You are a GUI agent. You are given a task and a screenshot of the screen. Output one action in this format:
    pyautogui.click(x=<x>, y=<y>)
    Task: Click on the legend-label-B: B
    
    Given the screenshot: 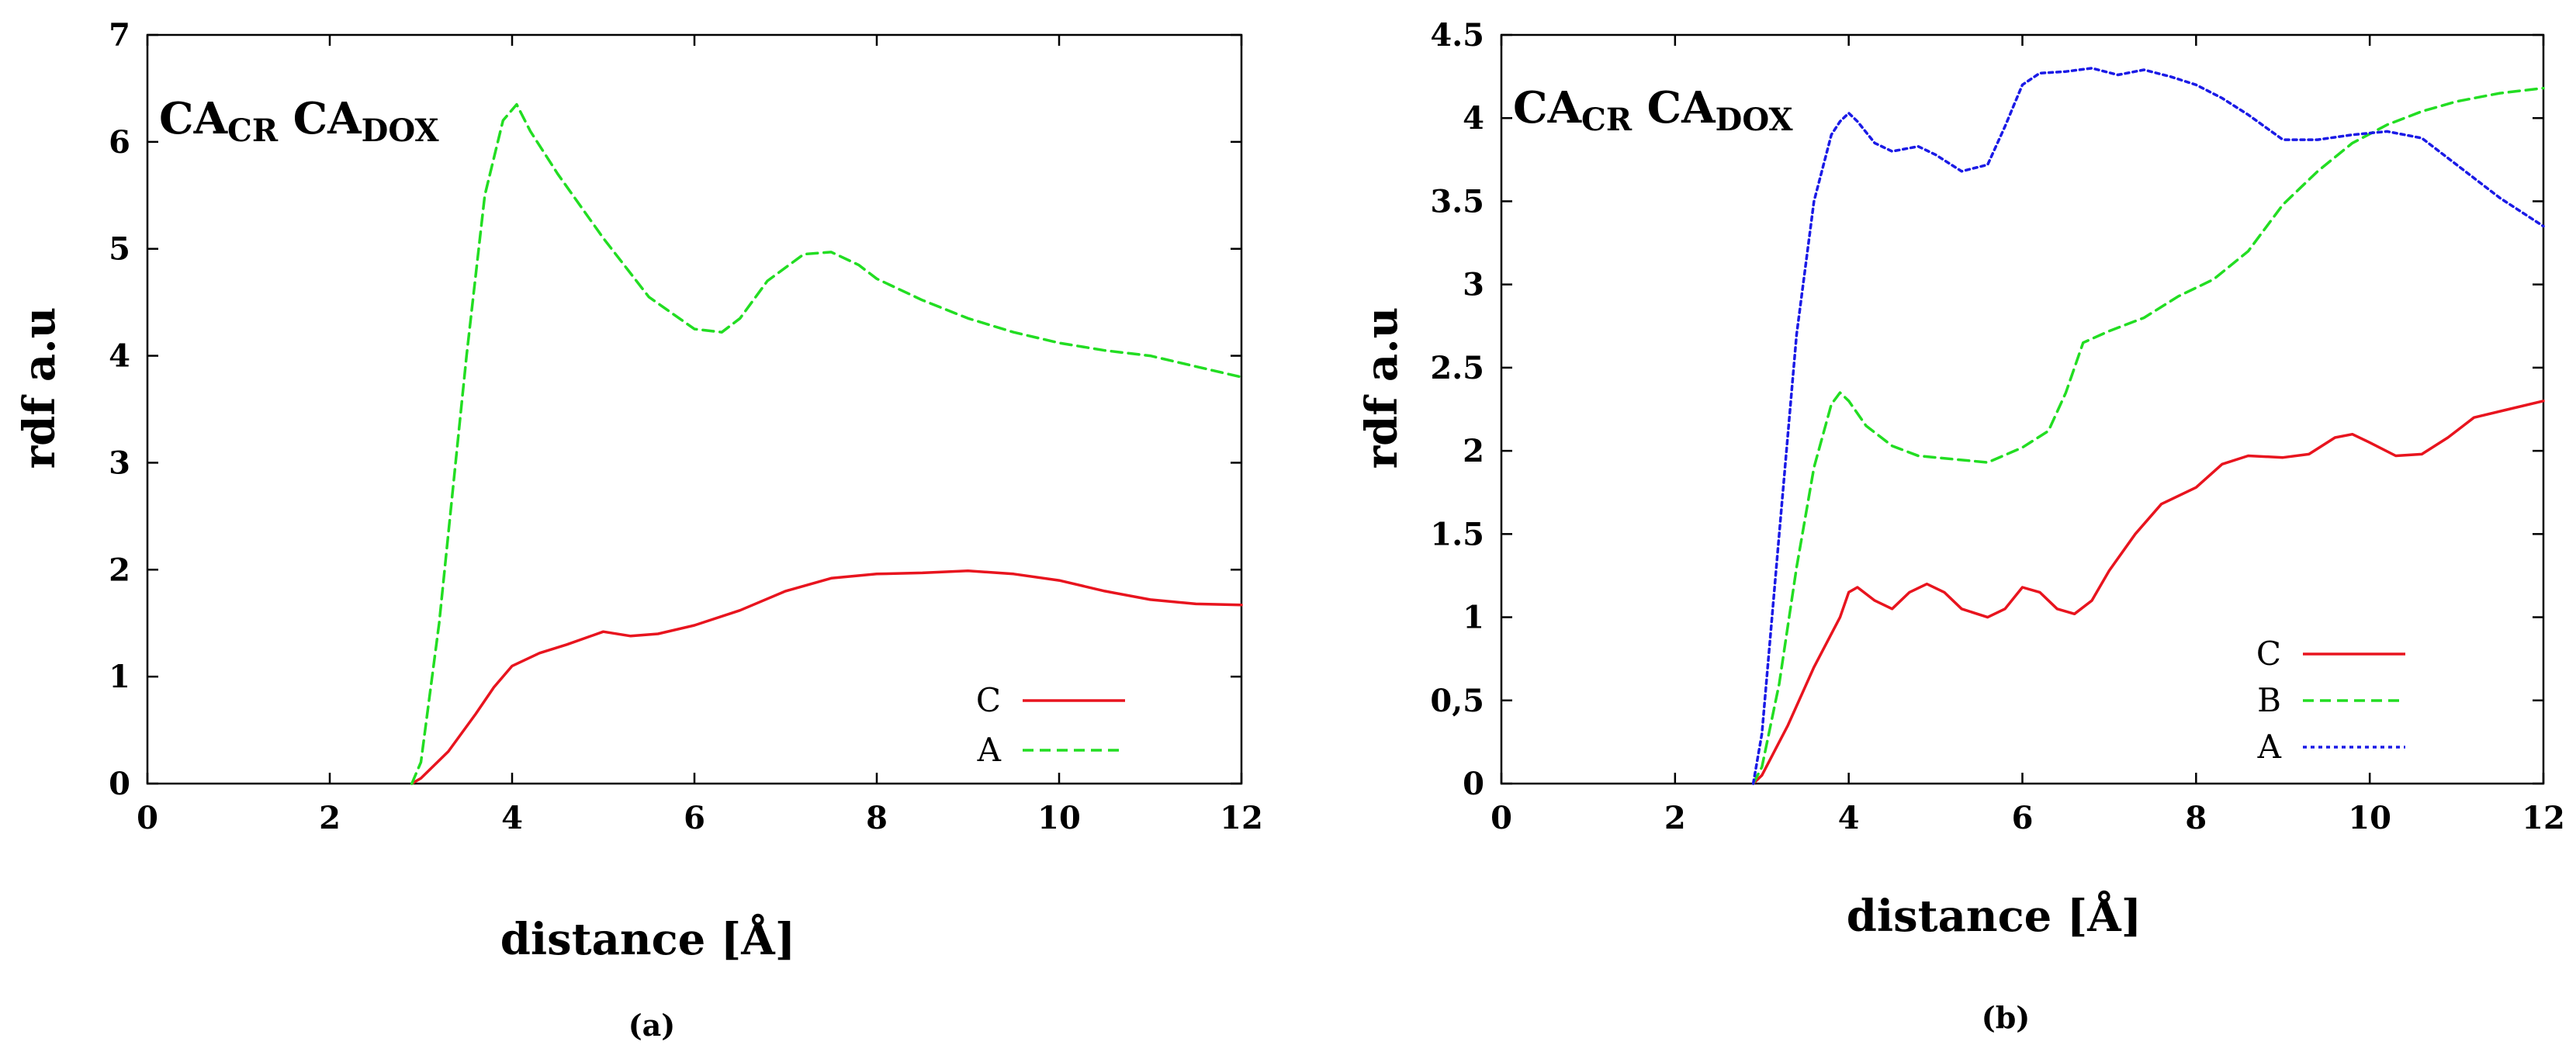 What is the action you would take?
    pyautogui.click(x=2269, y=700)
    